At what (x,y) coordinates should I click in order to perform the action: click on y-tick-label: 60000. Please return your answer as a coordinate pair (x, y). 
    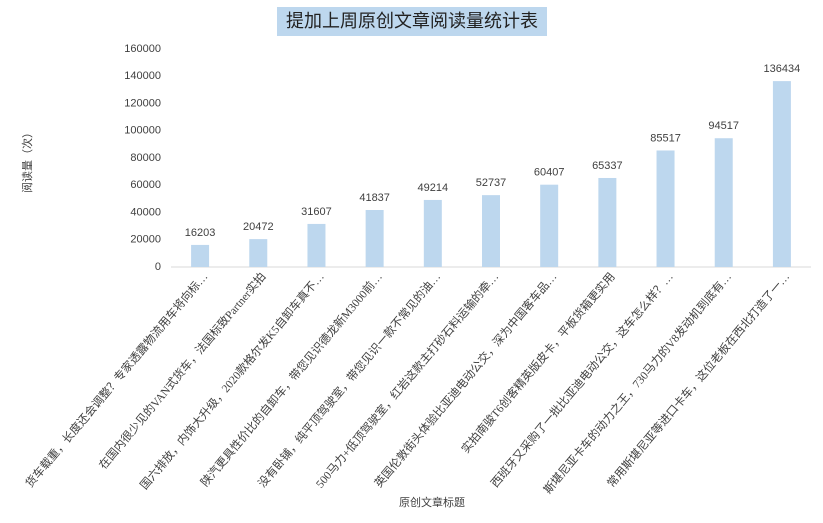
    Looking at the image, I should click on (145, 185).